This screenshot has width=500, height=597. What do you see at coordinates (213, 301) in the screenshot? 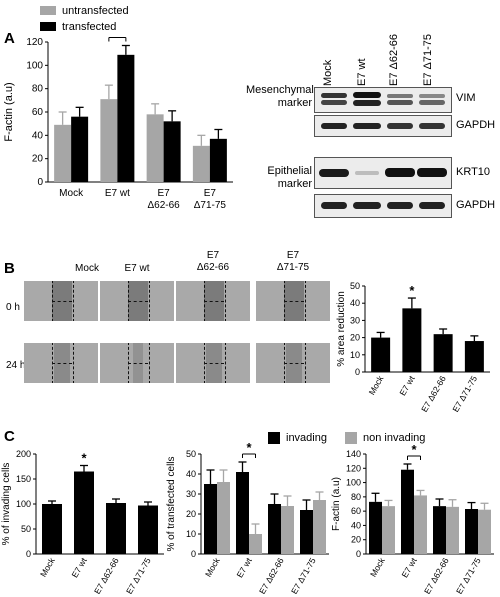
I see `micrograph-e7-d62-66-0h` at bounding box center [213, 301].